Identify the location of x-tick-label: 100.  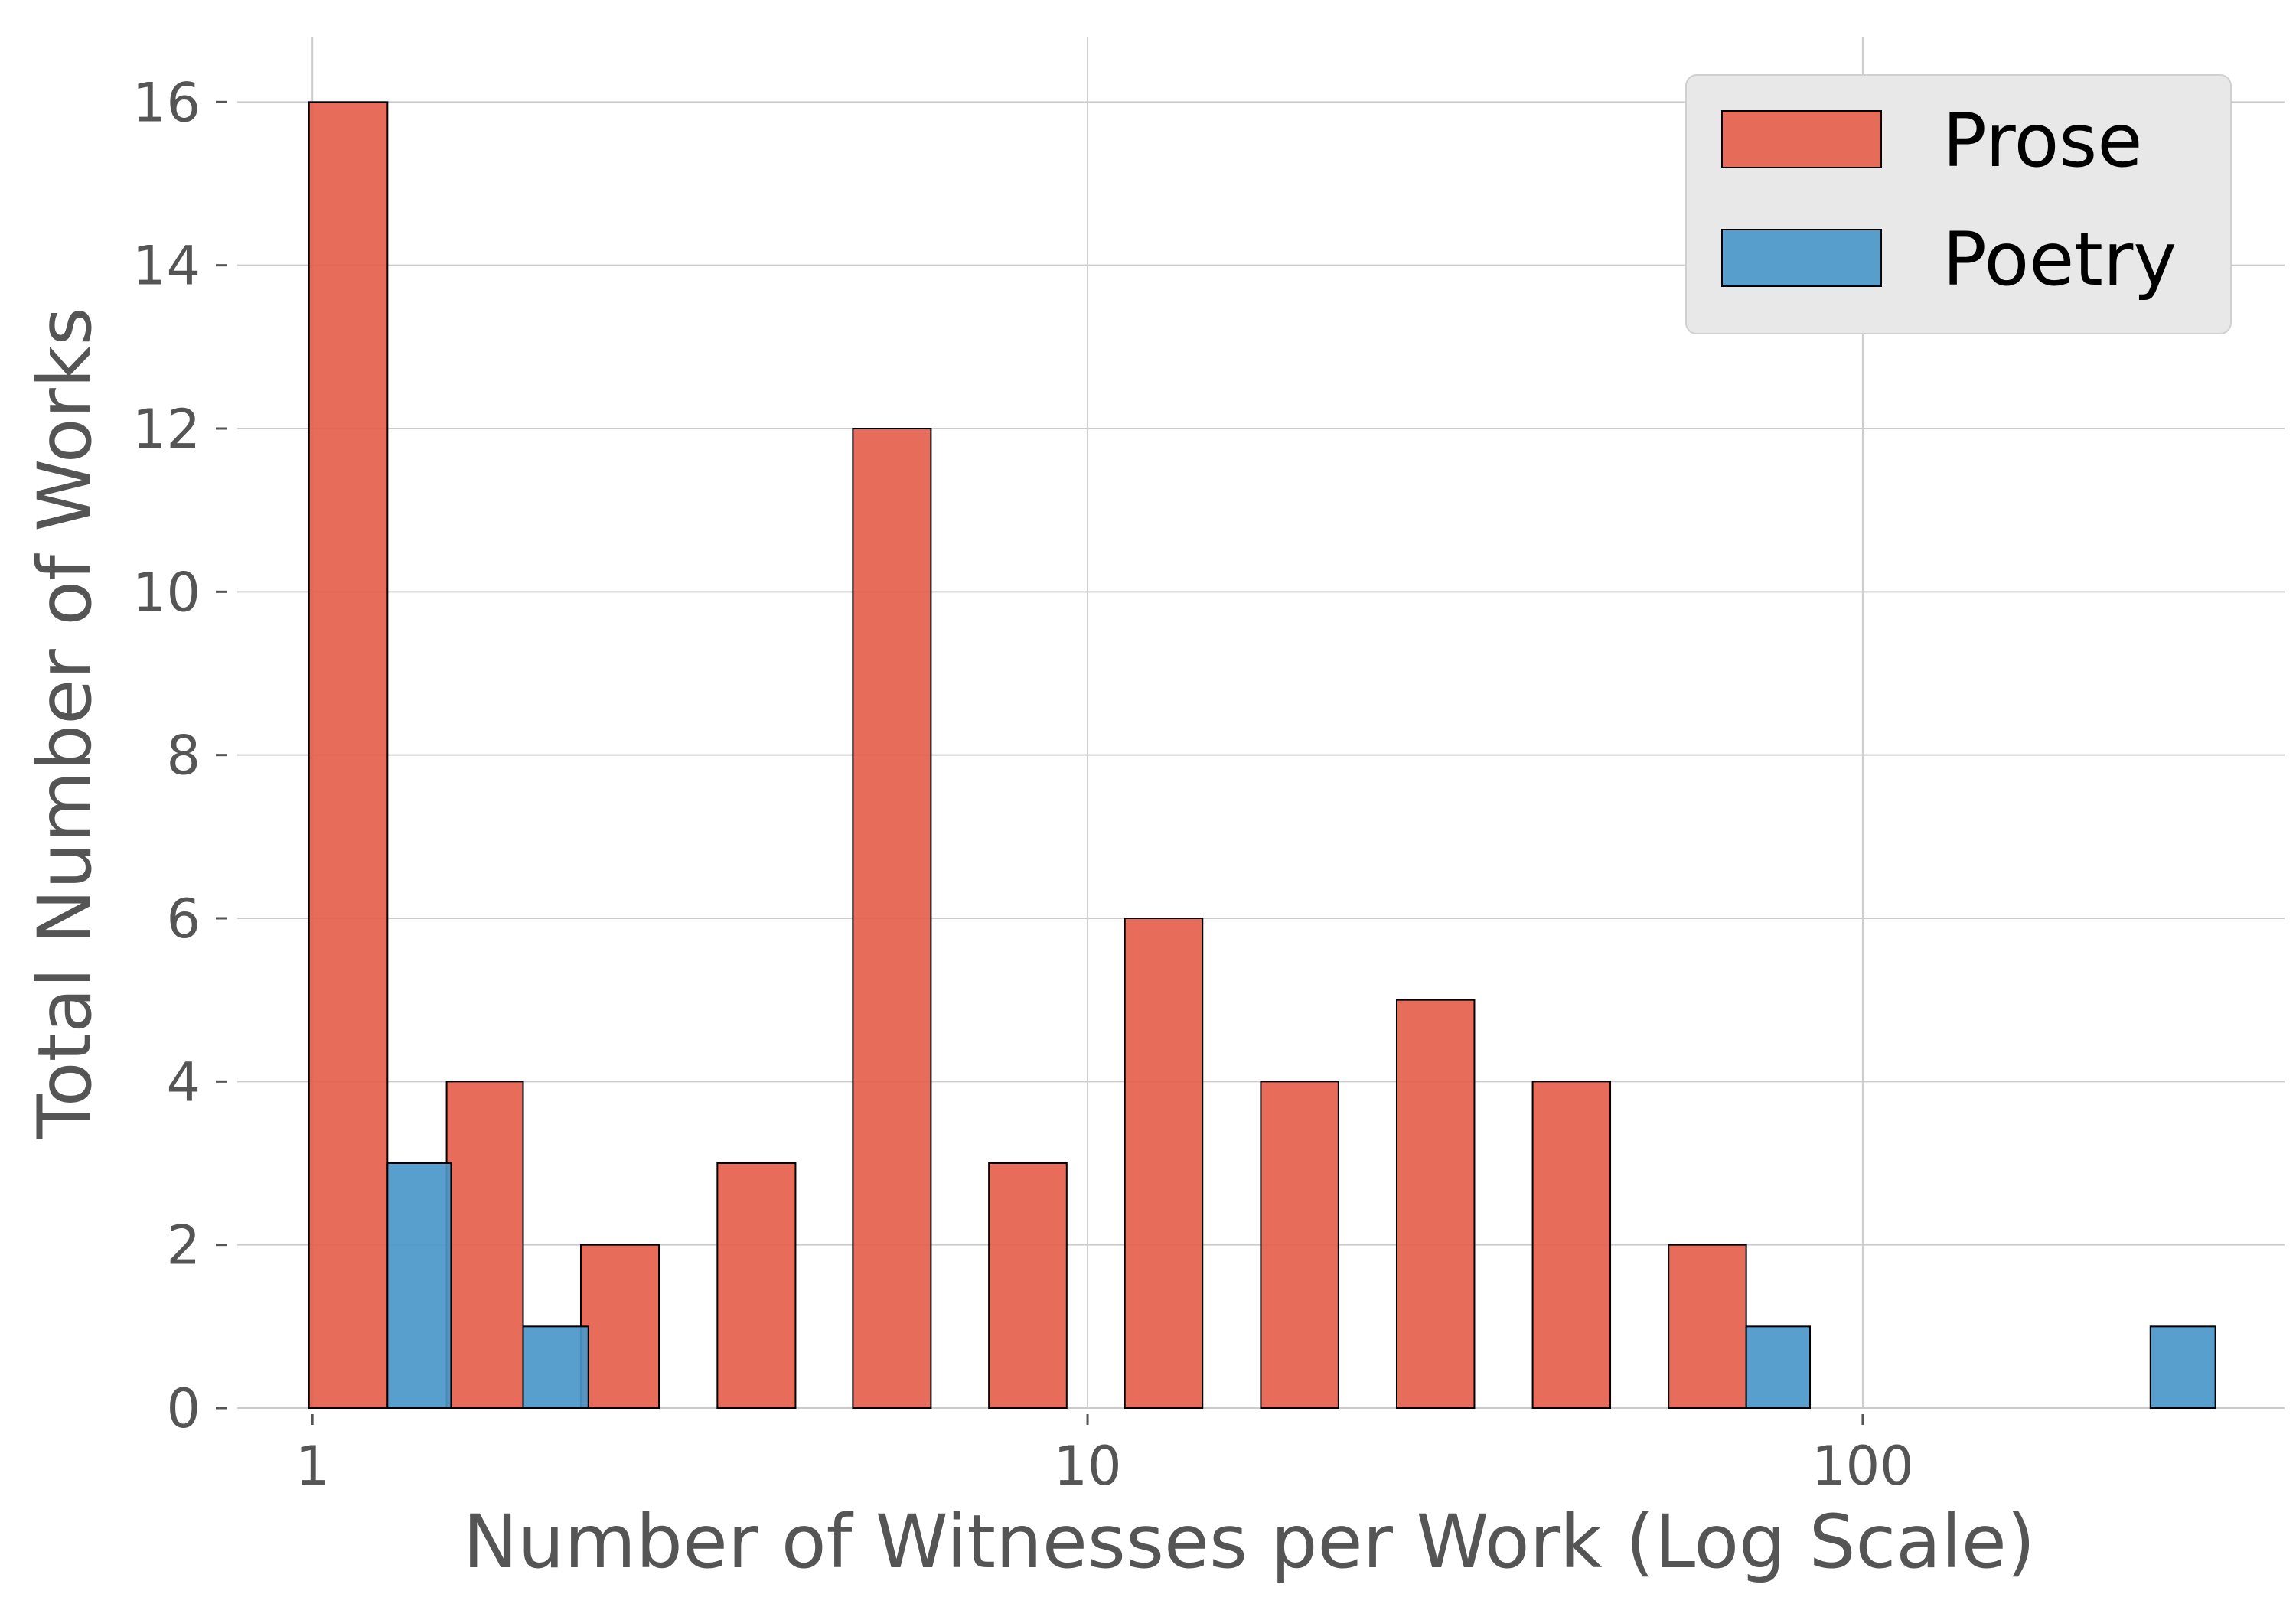
(1863, 1466).